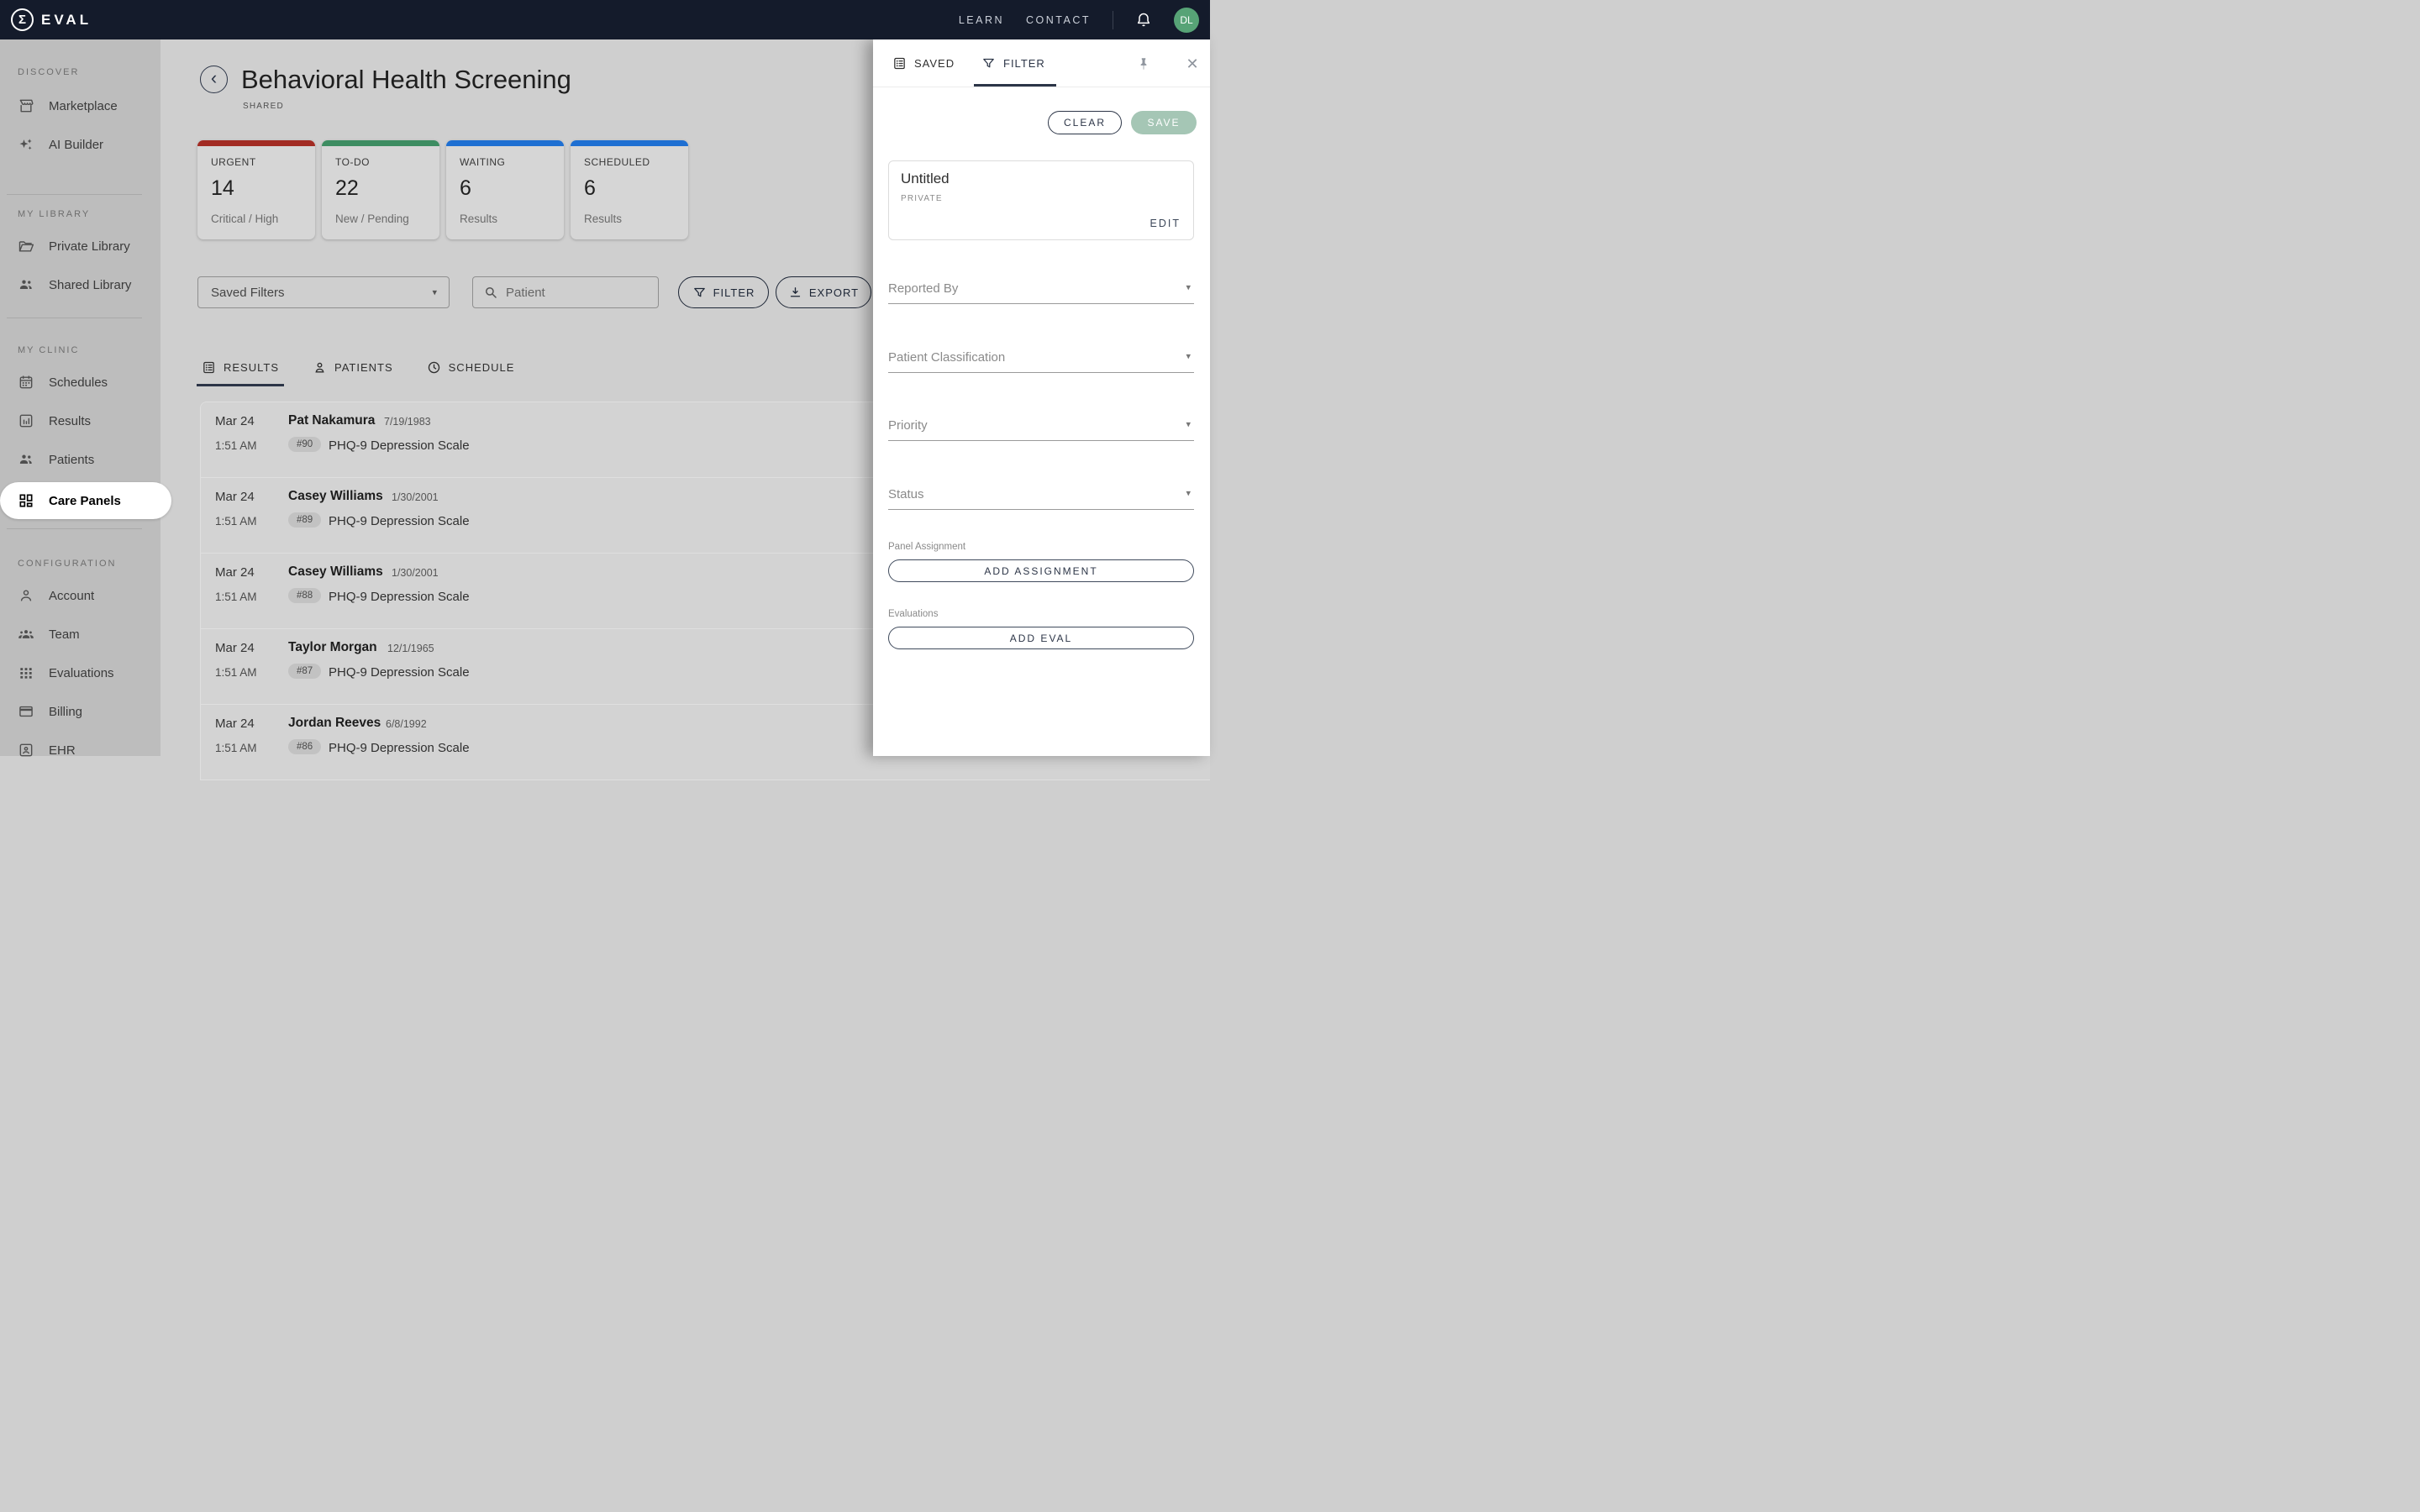  What do you see at coordinates (256, 189) in the screenshot?
I see `stat-card-urgent: URGENT 14 Critical / High` at bounding box center [256, 189].